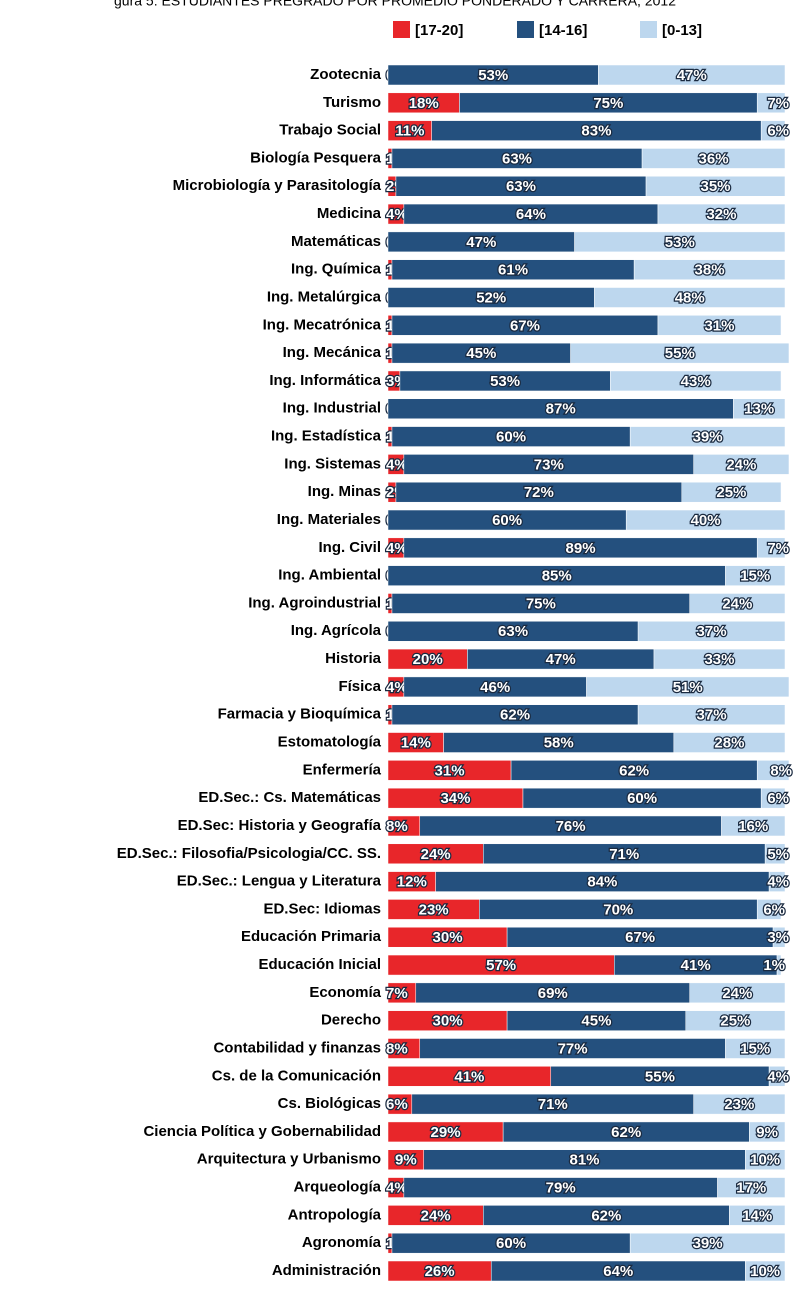 This screenshot has height=1307, width=795. I want to click on data-label: 81%, so click(584, 1160).